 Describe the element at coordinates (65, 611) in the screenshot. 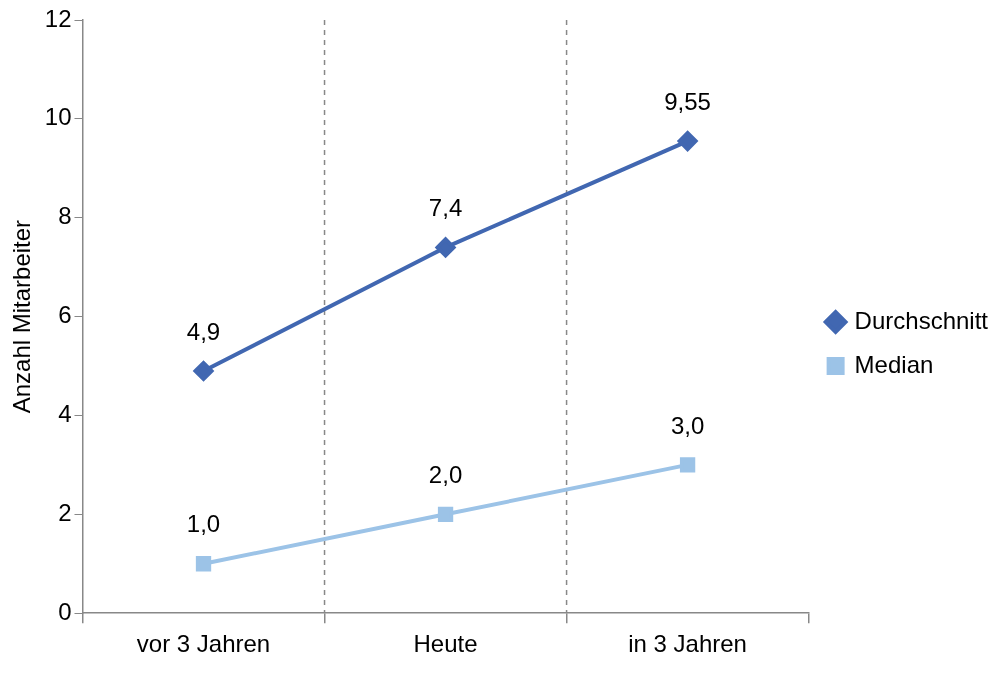

I see `y-tick-label: 0` at that location.